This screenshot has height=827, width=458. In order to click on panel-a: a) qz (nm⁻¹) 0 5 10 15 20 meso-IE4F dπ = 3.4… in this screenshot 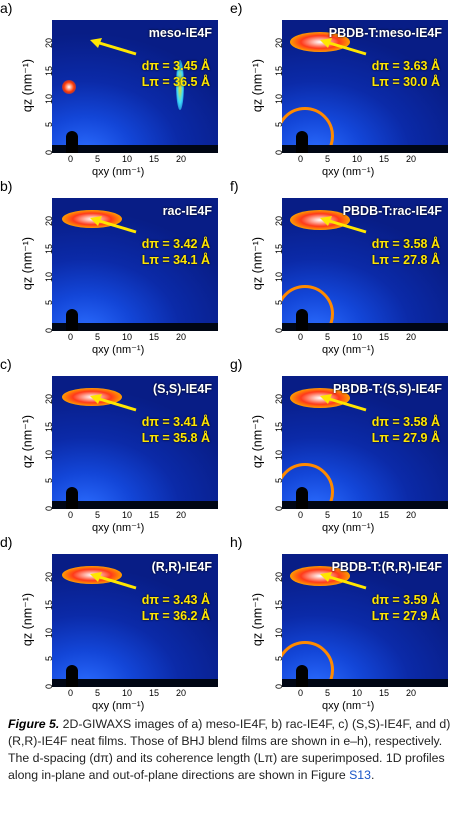, I will do `click(112, 89)`.